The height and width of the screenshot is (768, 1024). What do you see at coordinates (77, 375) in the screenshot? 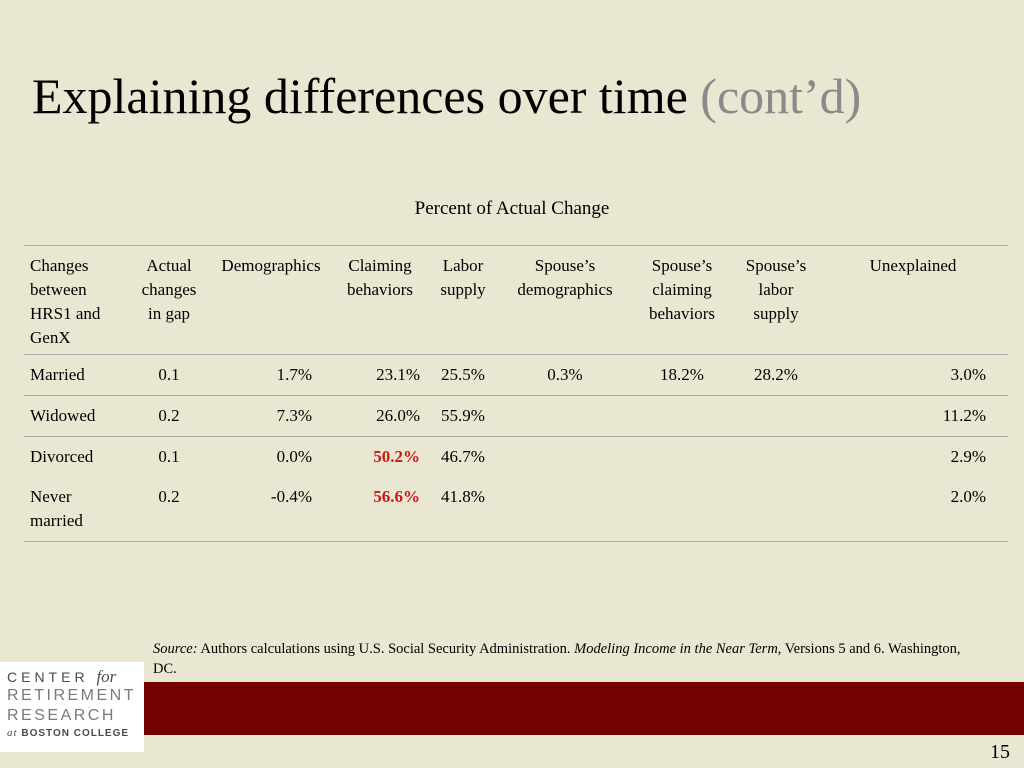
I see `row-label: Married` at bounding box center [77, 375].